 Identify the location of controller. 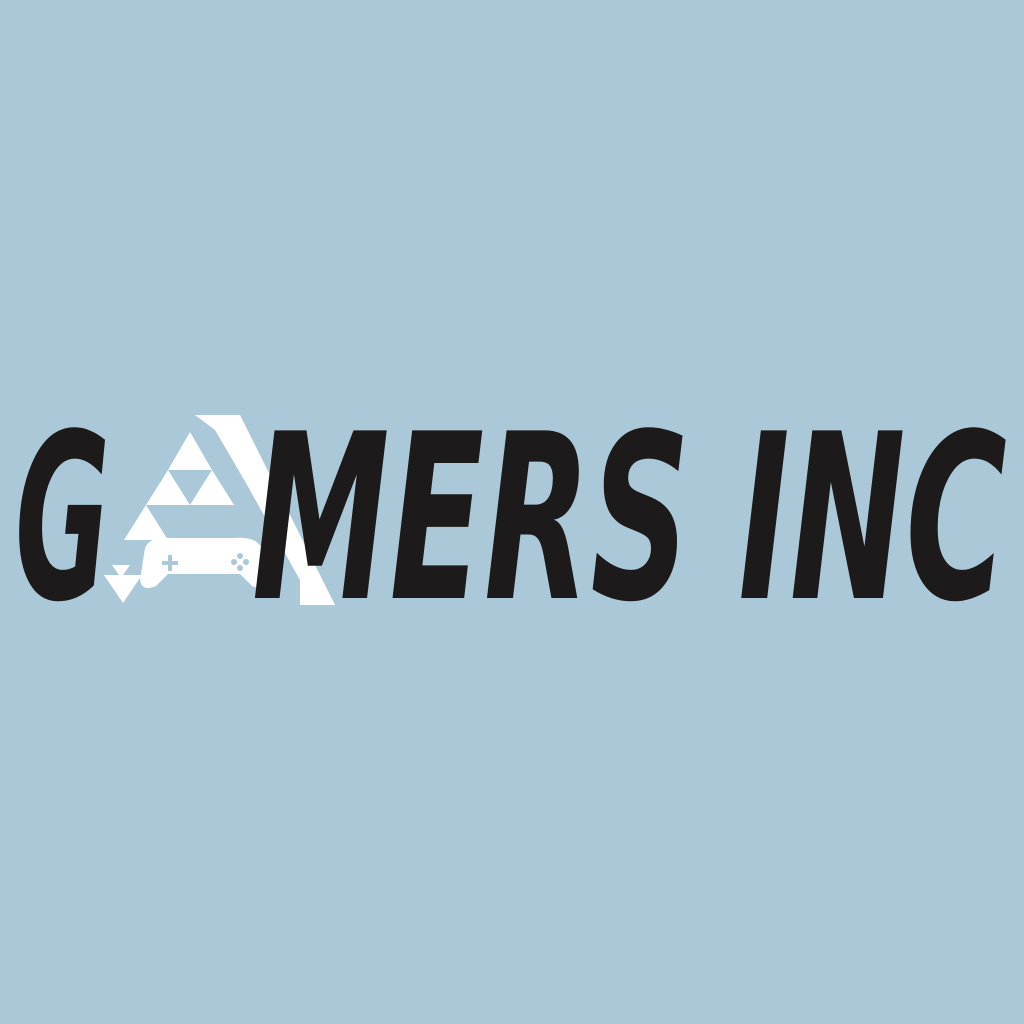
(204, 562).